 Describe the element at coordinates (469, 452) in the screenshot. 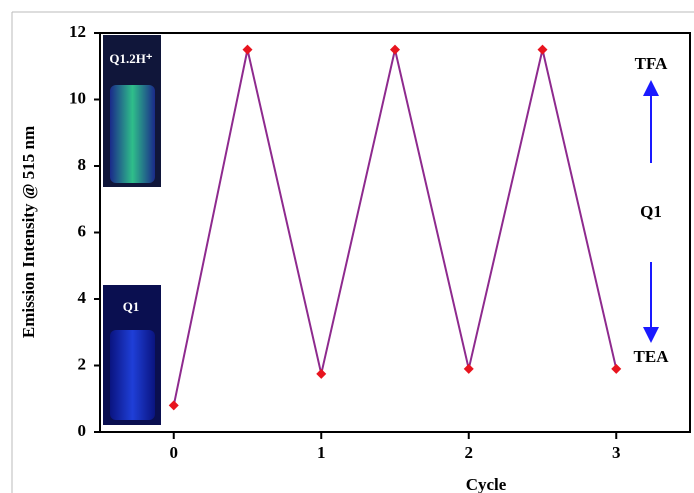

I see `x-tick-label: 2` at that location.